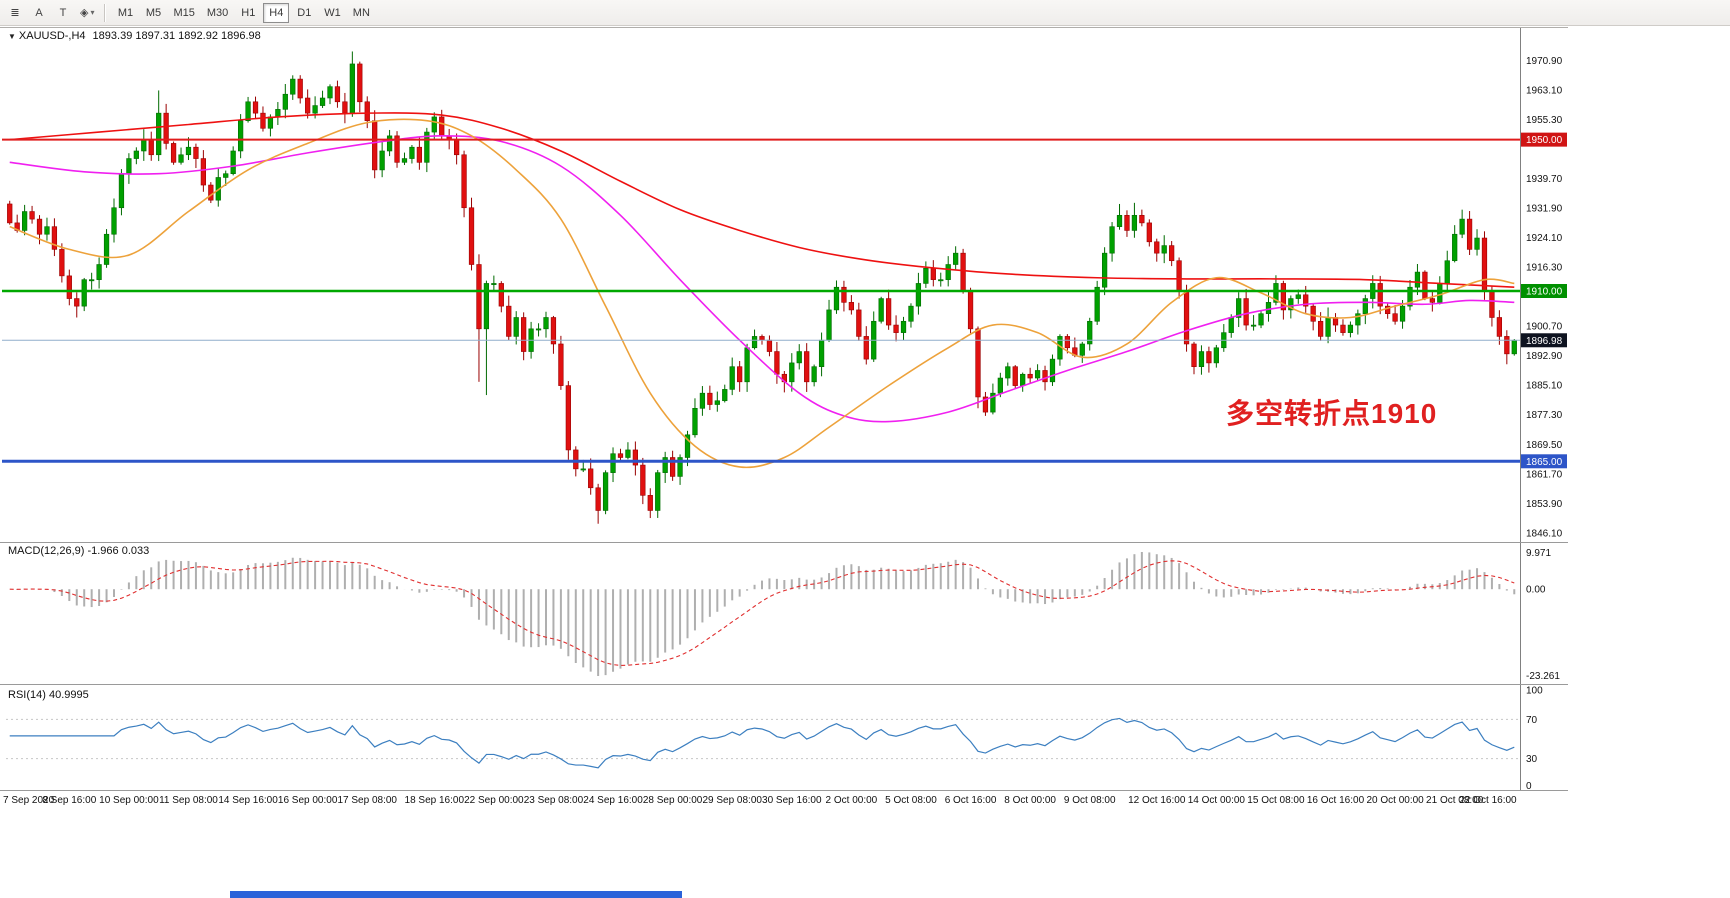 The height and width of the screenshot is (898, 1730). I want to click on shapes-icon: ◈, so click(84, 13).